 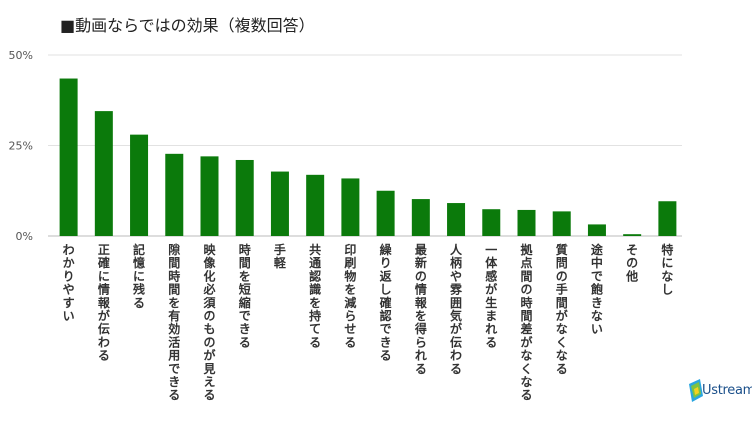 What do you see at coordinates (21, 55) in the screenshot?
I see `y-tick-label: 50%` at bounding box center [21, 55].